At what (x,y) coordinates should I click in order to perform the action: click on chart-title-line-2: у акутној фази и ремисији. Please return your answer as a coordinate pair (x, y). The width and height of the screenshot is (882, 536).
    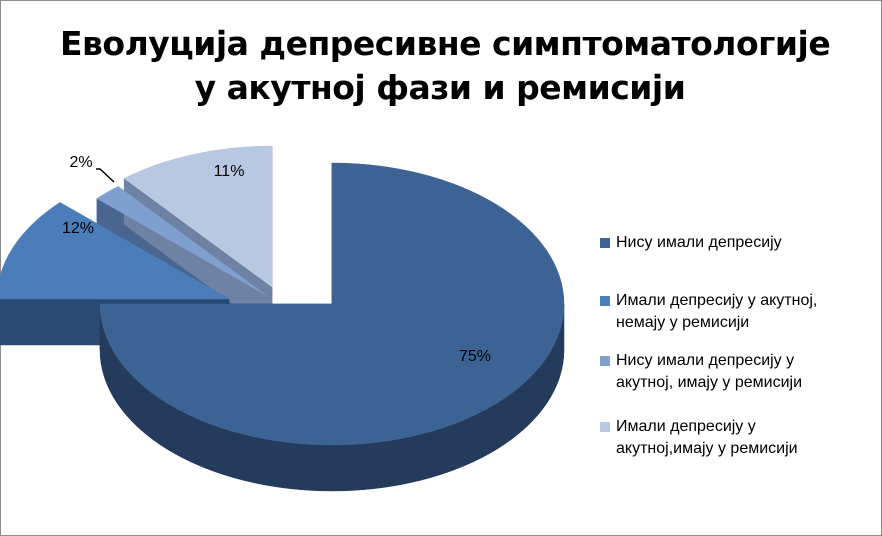
    Looking at the image, I should click on (440, 87).